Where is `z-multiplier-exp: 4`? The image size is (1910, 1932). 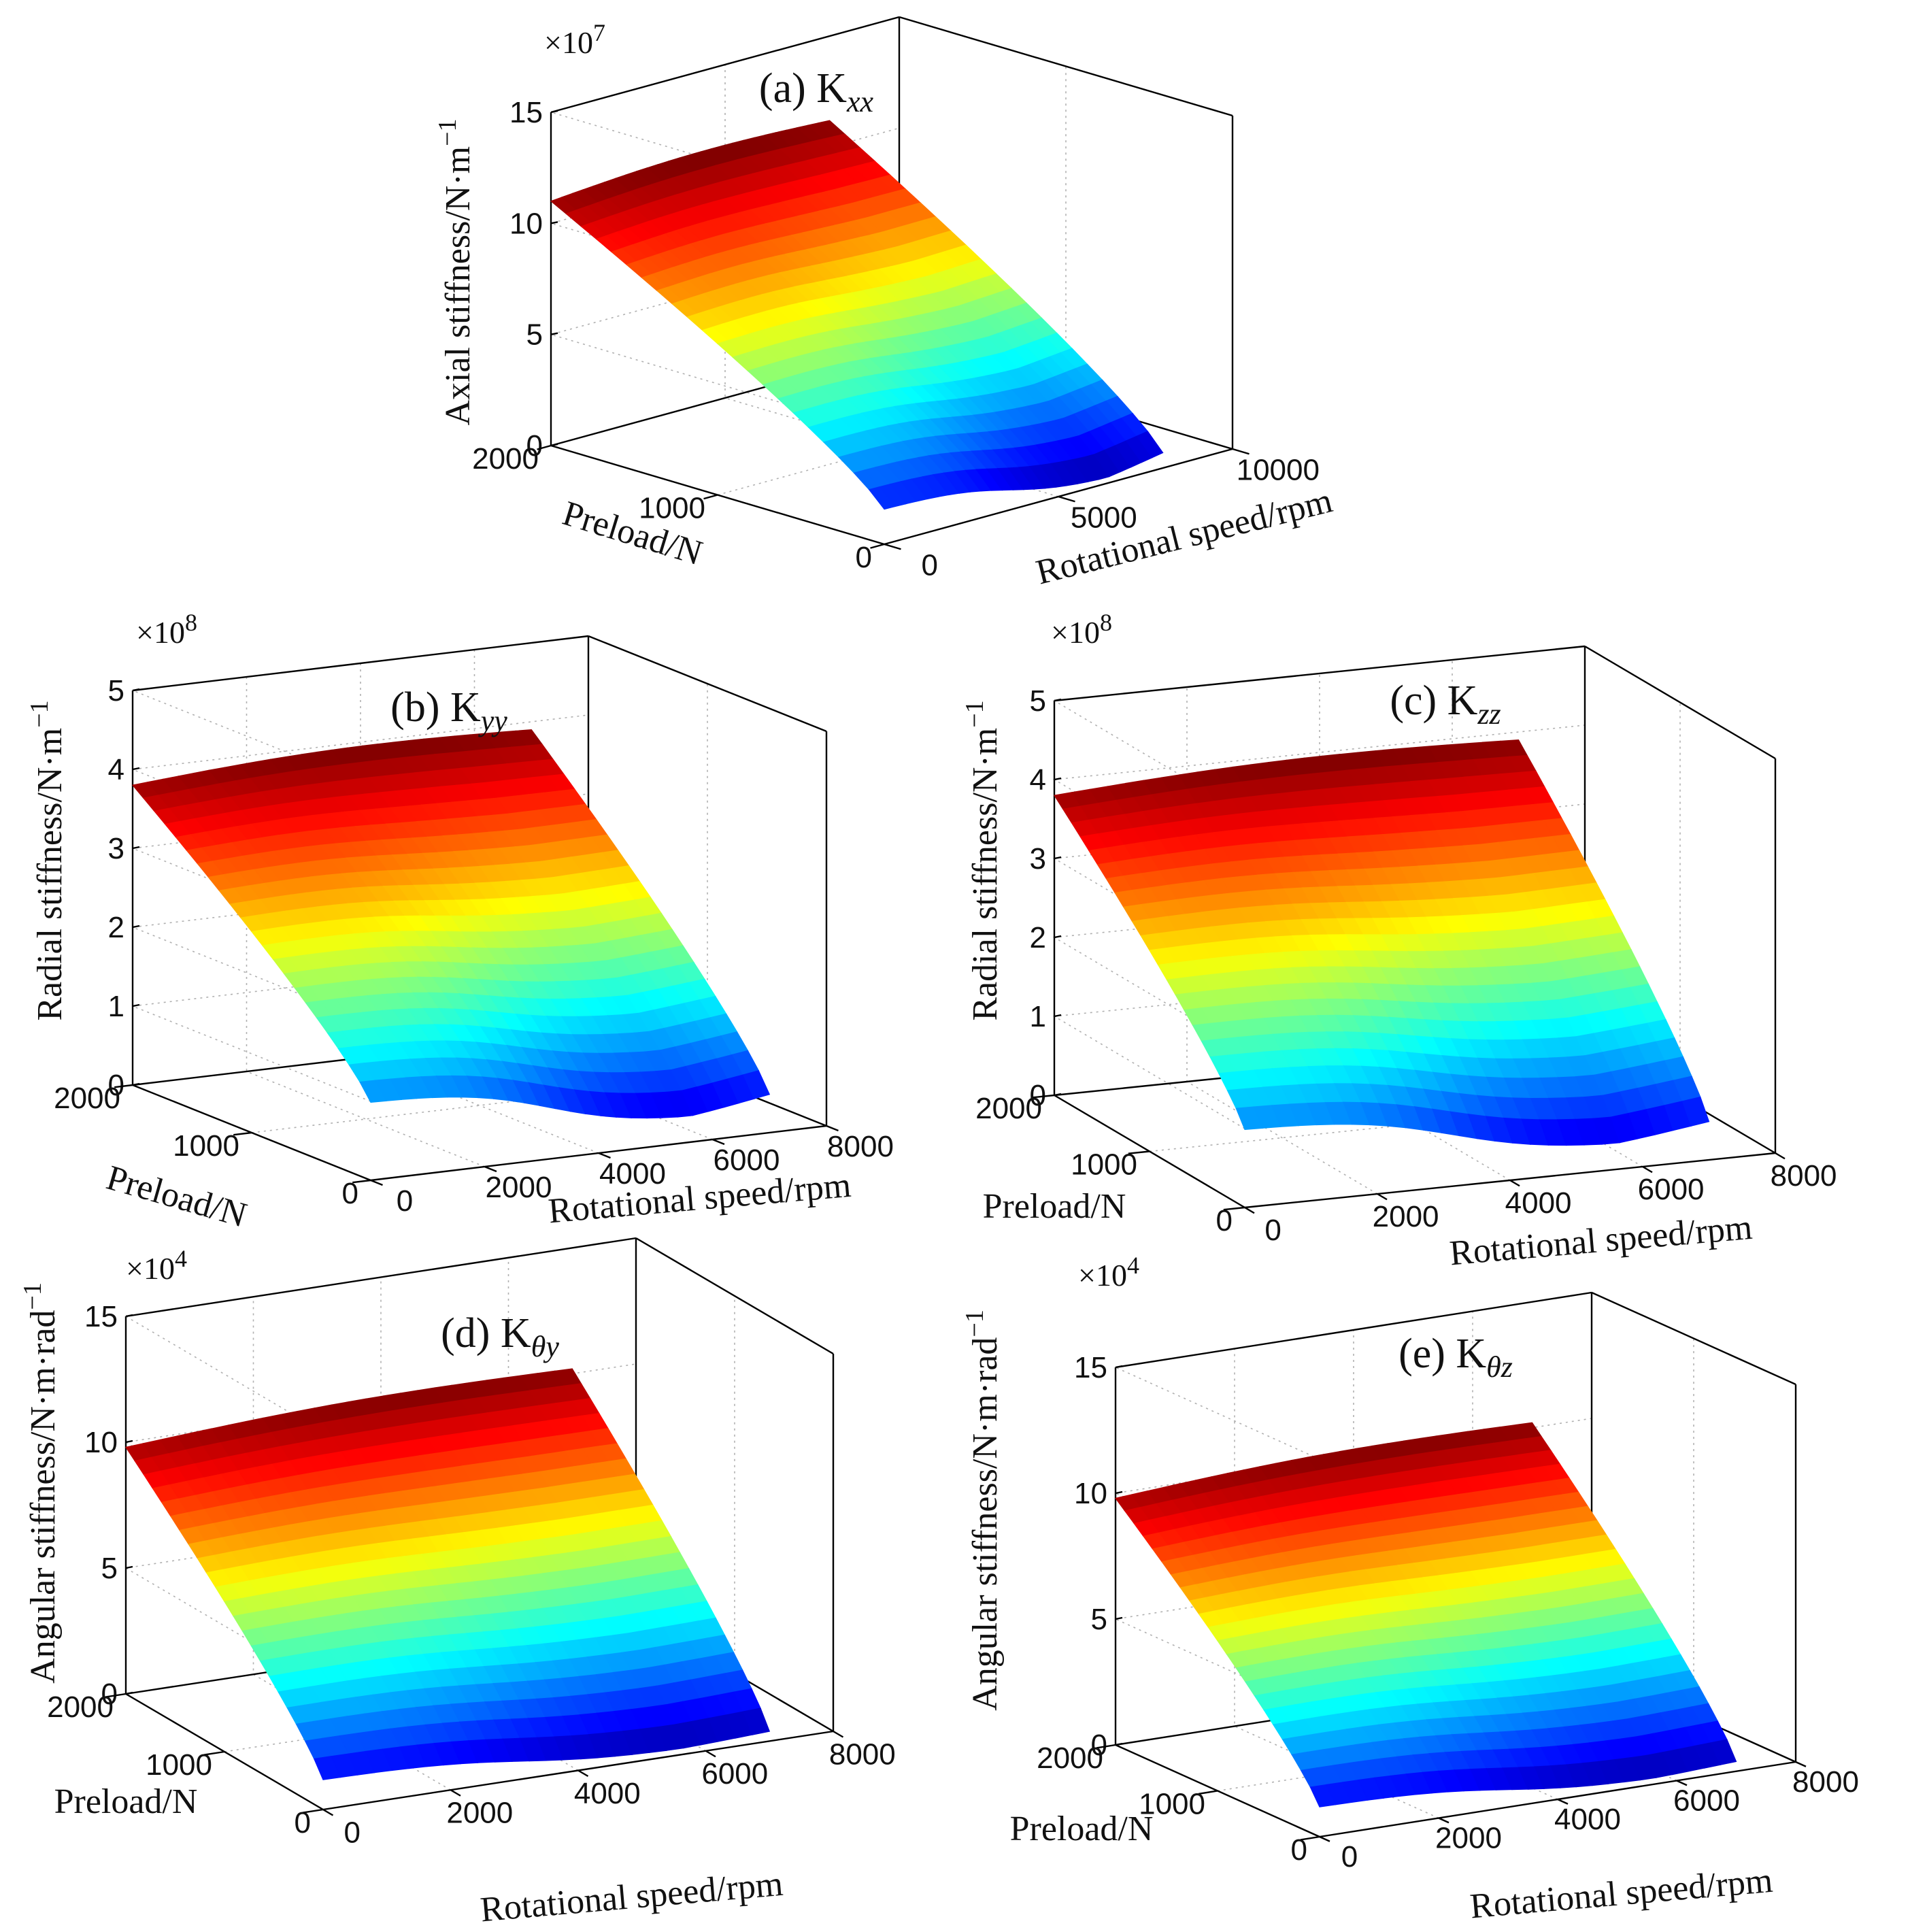
z-multiplier-exp: 4 is located at coordinates (181, 1258).